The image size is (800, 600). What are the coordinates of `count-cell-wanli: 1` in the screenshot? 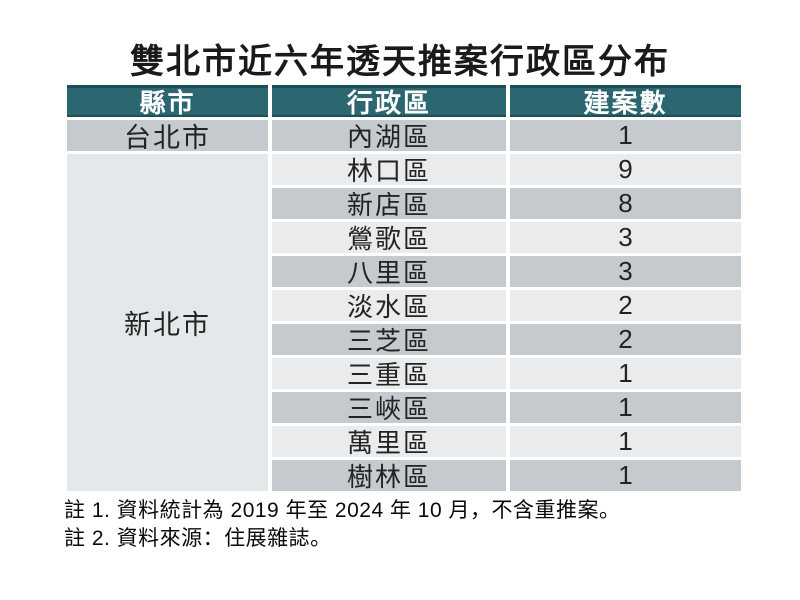 It's located at (625, 441).